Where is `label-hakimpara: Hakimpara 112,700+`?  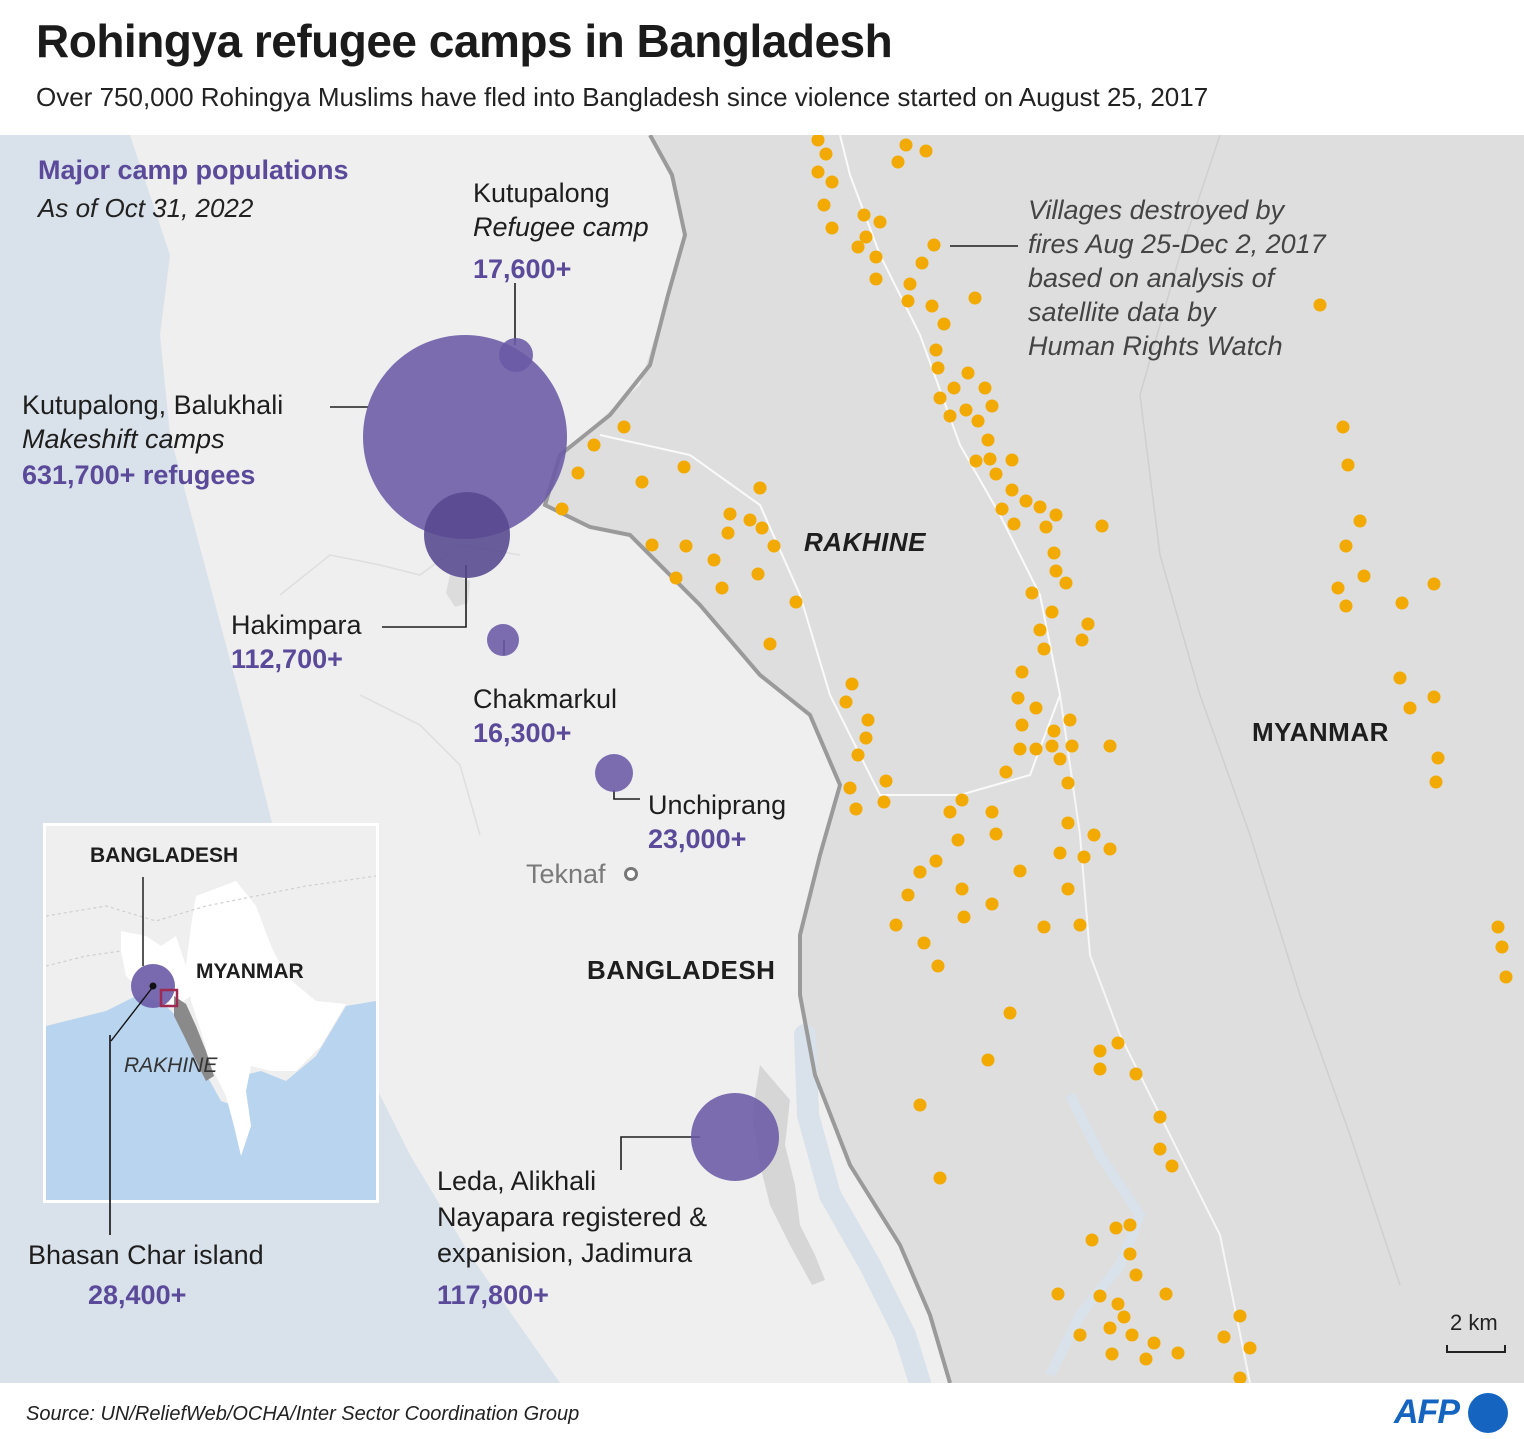 label-hakimpara: Hakimpara 112,700+ is located at coordinates (296, 643).